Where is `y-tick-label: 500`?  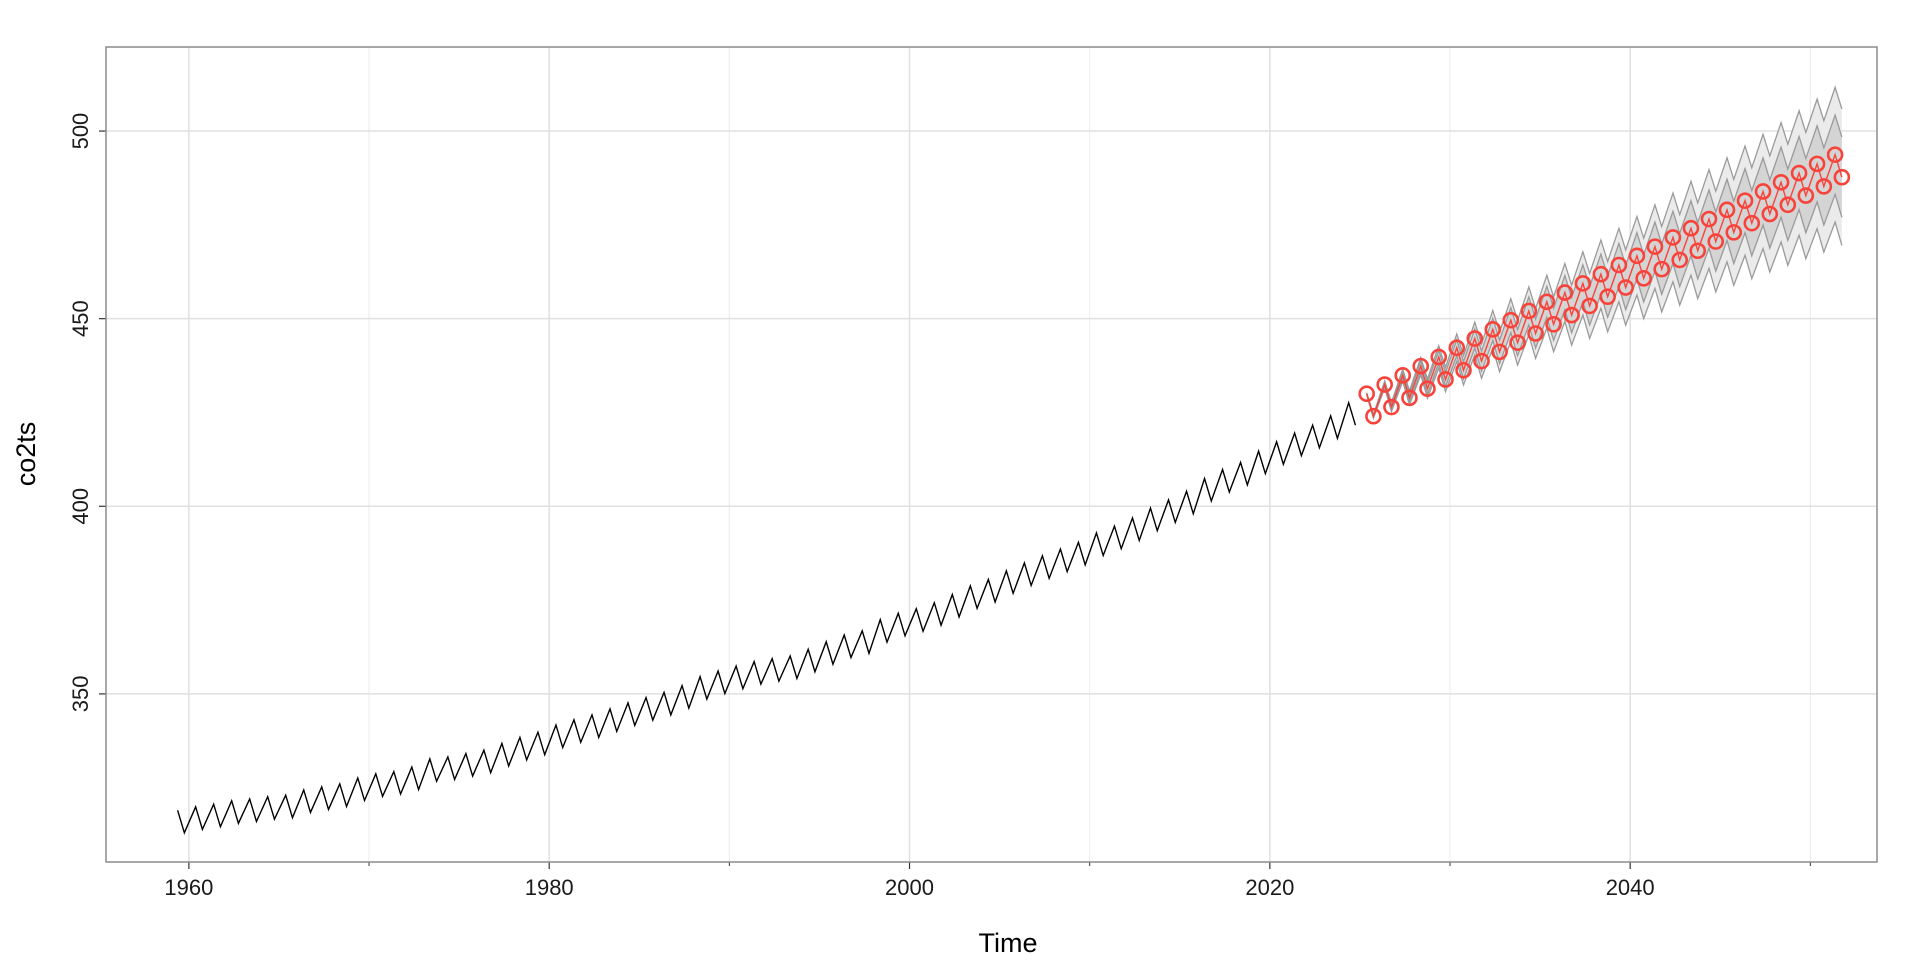
y-tick-label: 500 is located at coordinates (80, 131).